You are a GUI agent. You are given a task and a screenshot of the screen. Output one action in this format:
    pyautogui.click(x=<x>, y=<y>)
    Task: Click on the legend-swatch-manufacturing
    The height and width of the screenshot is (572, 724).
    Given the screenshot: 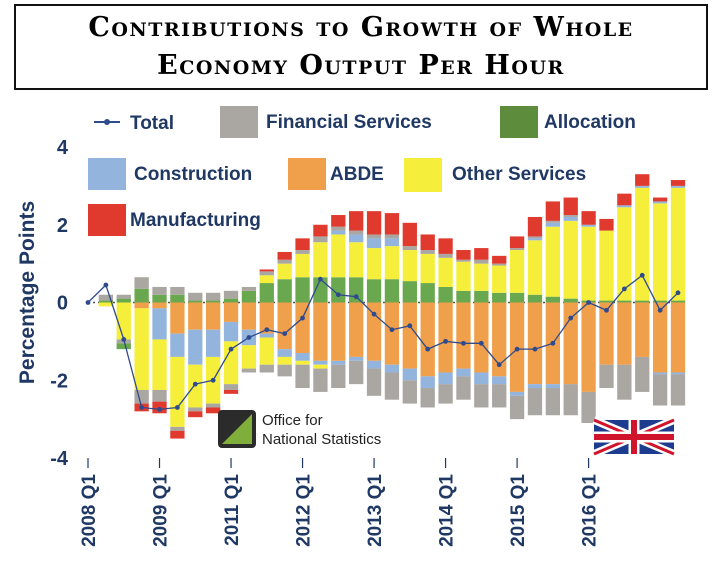 What is the action you would take?
    pyautogui.click(x=107, y=220)
    